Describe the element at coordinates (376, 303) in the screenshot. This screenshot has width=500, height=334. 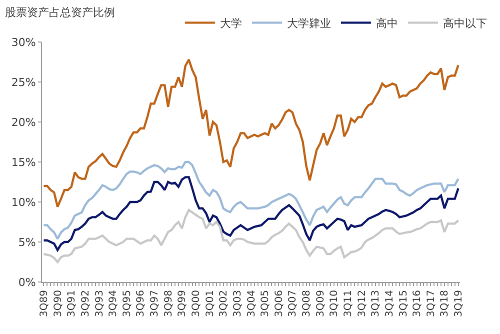
I see `x-tick-label: 3Q13` at that location.